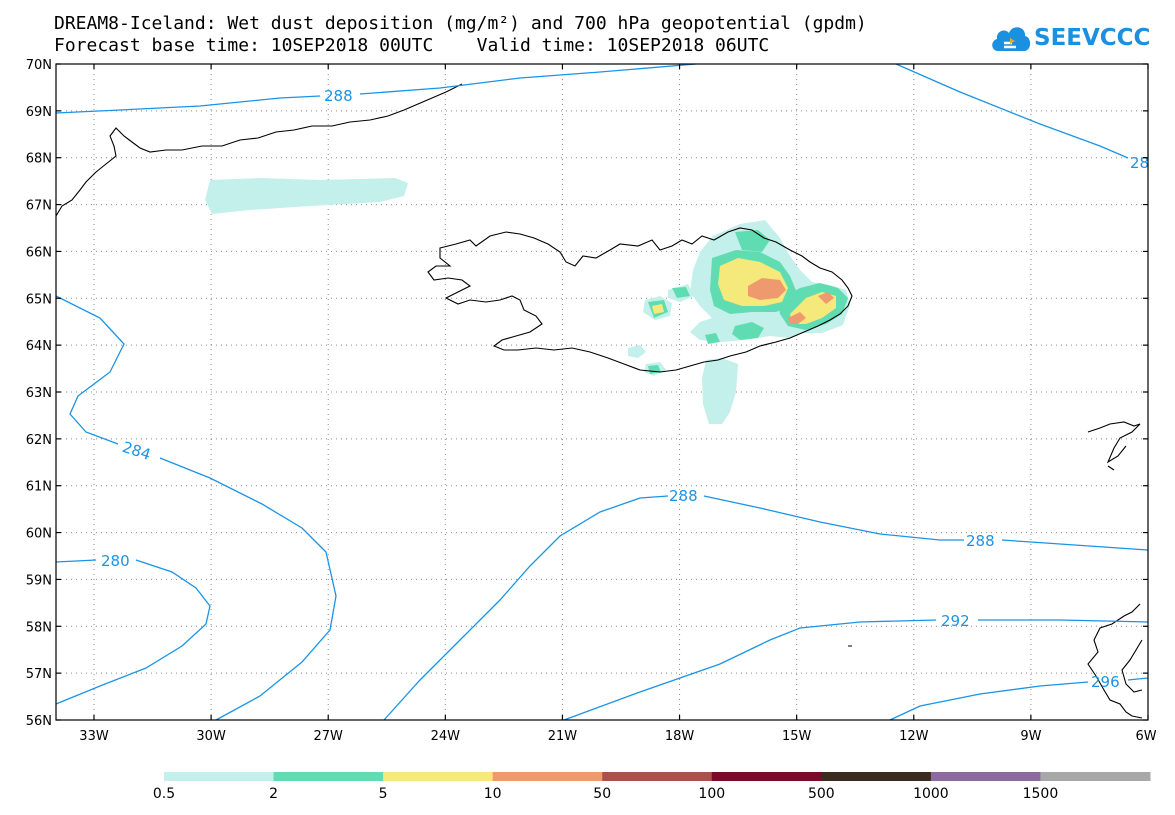  I want to click on dust-area-northwest, so click(306, 196).